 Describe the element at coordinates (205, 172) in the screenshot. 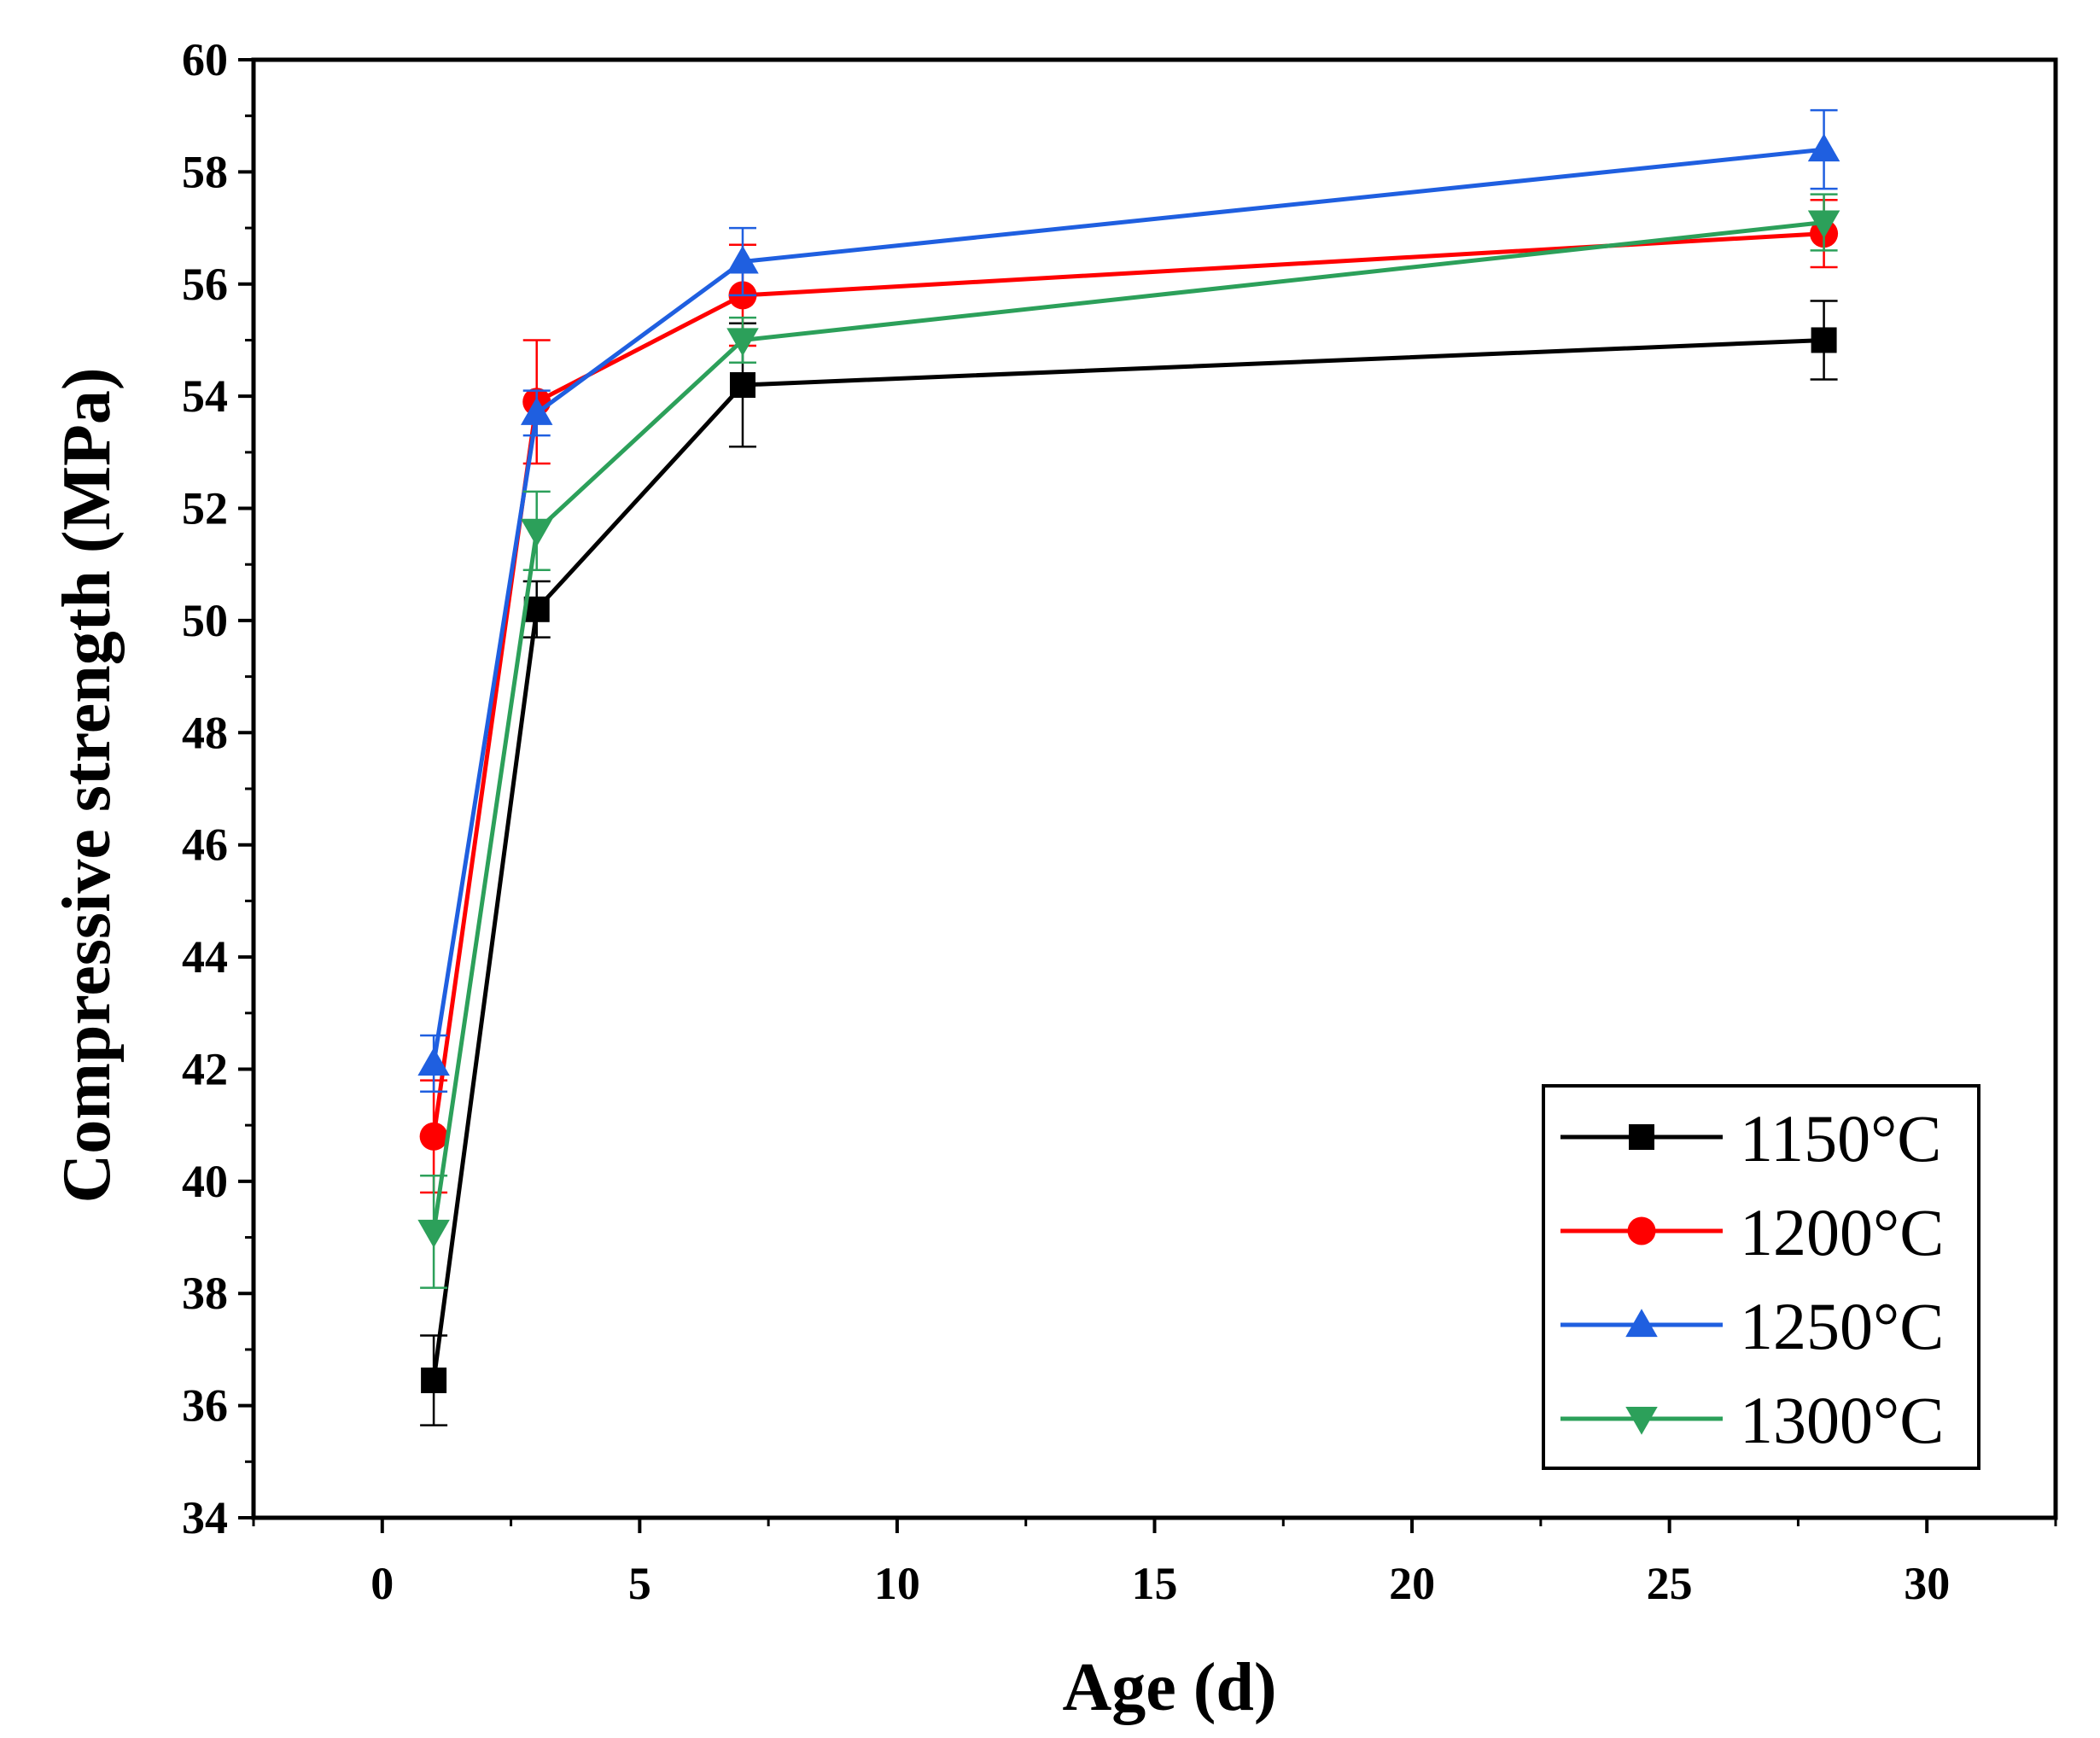

I see `y-tick-label: 58` at that location.